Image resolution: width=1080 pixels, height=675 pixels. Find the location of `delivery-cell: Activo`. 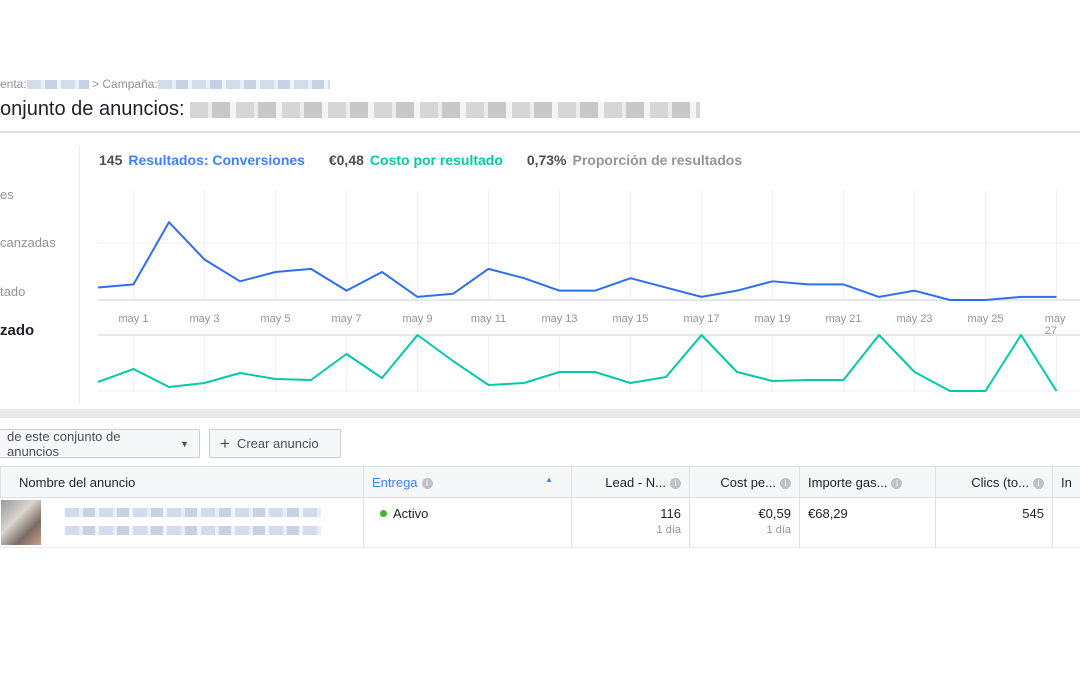

delivery-cell: Activo is located at coordinates (467, 522).